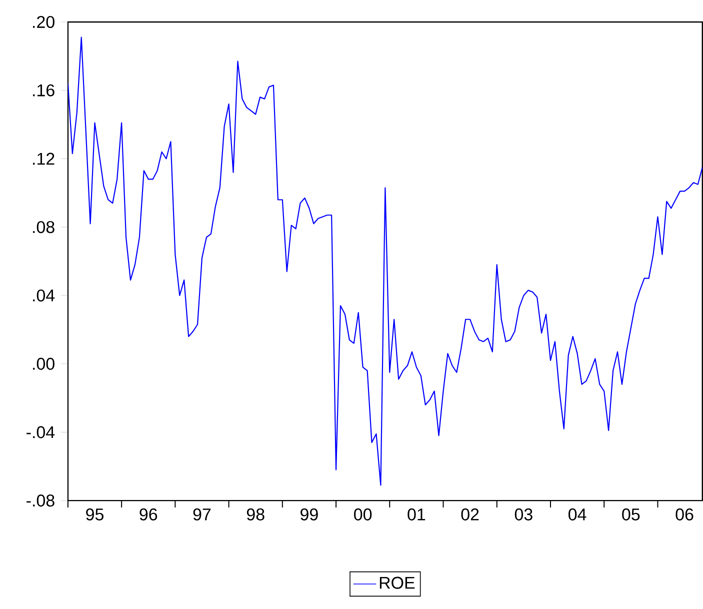 This screenshot has height=609, width=703. I want to click on x-tick-label: 06, so click(685, 514).